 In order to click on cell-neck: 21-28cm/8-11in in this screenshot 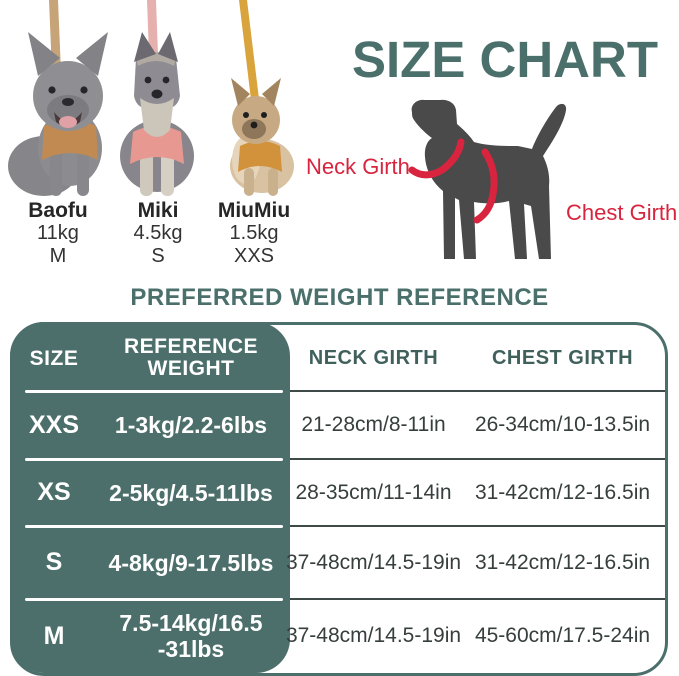, I will do `click(373, 424)`.